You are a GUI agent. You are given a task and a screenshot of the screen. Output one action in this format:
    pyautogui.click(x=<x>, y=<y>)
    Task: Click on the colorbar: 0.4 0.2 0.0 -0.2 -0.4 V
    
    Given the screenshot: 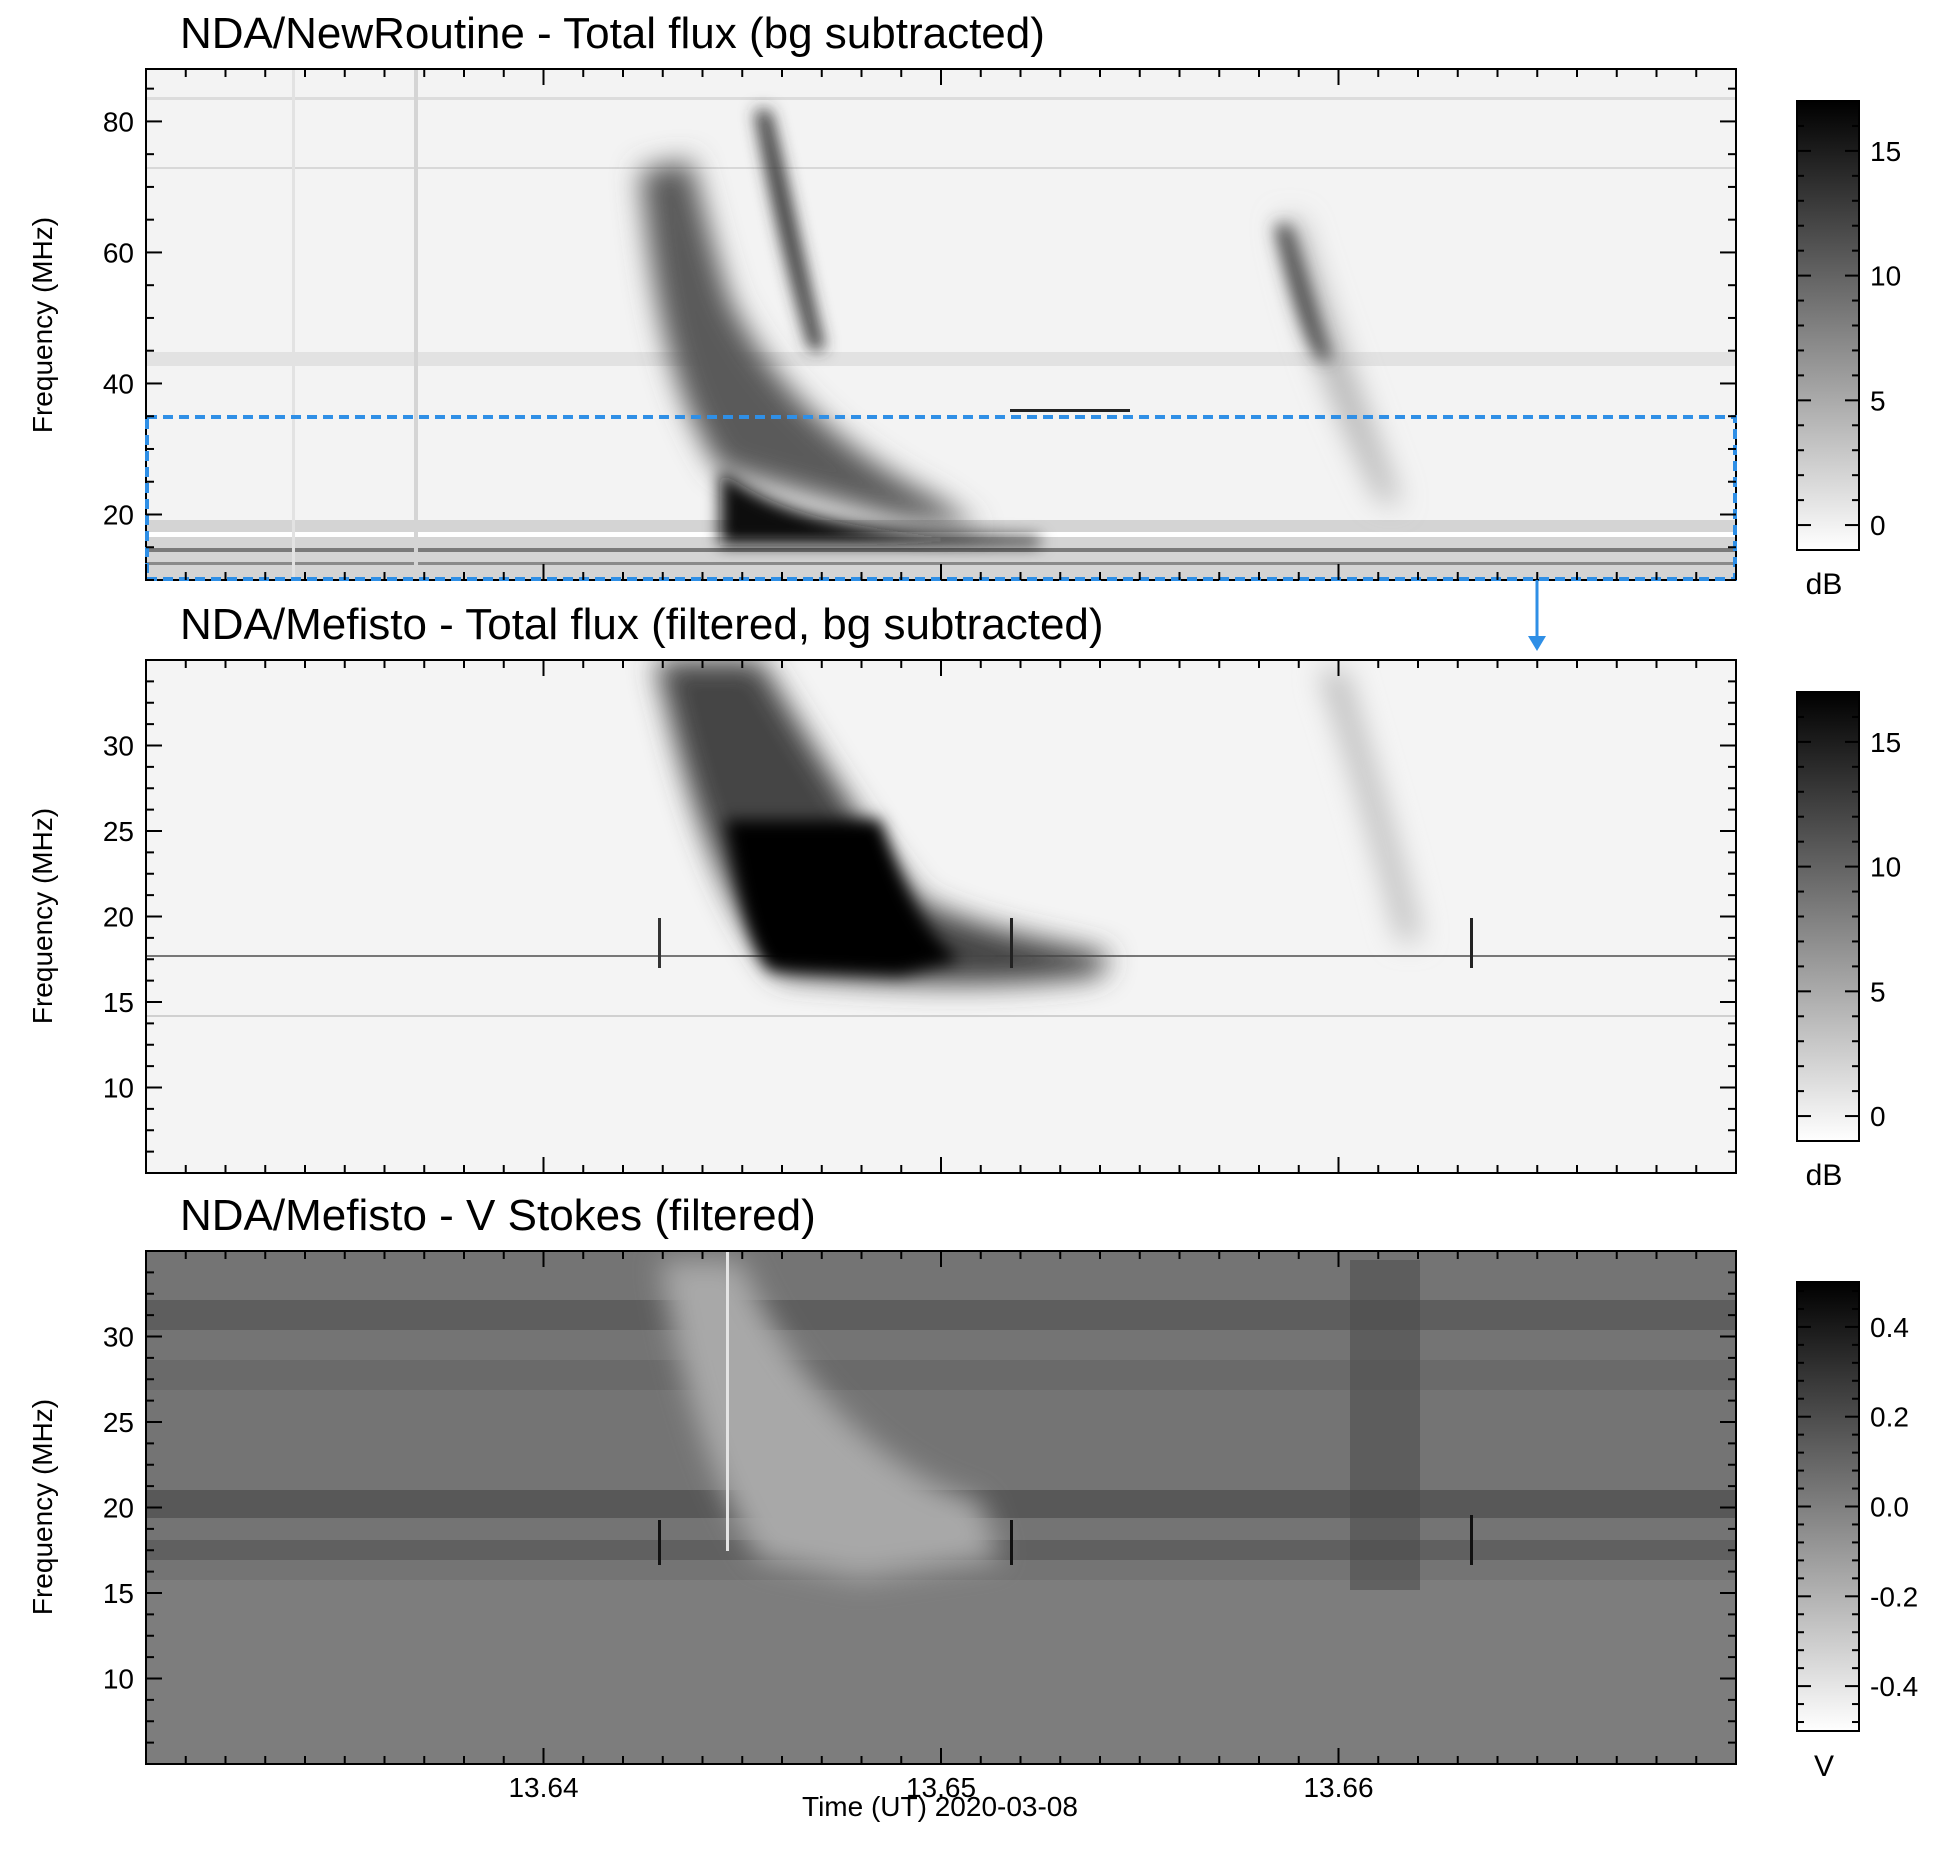 What is the action you would take?
    pyautogui.click(x=1857, y=1532)
    